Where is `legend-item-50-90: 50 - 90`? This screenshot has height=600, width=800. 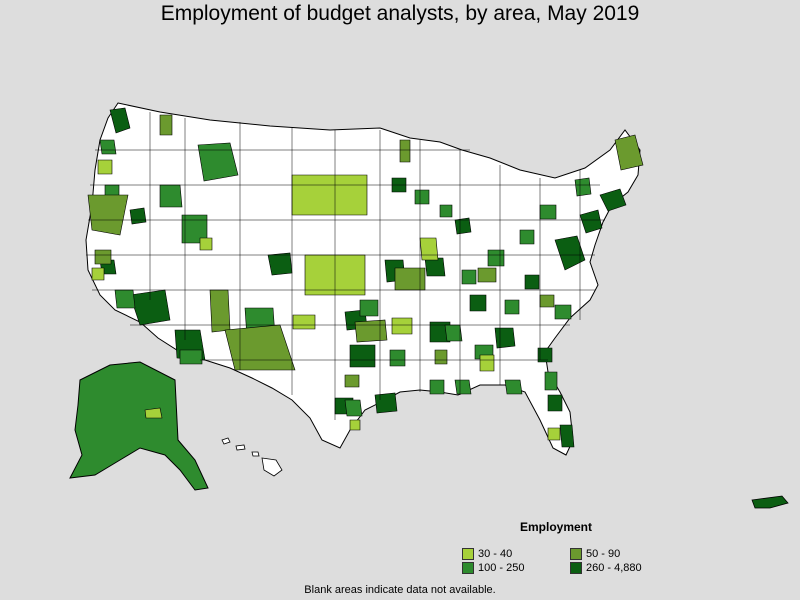 legend-item-50-90: 50 - 90 is located at coordinates (615, 554).